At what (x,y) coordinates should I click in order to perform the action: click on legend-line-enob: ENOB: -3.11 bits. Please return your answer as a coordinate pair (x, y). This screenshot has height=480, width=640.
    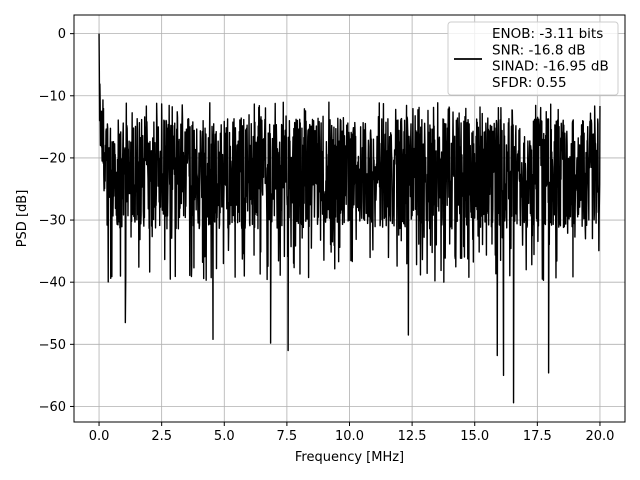
    Looking at the image, I should click on (547, 34).